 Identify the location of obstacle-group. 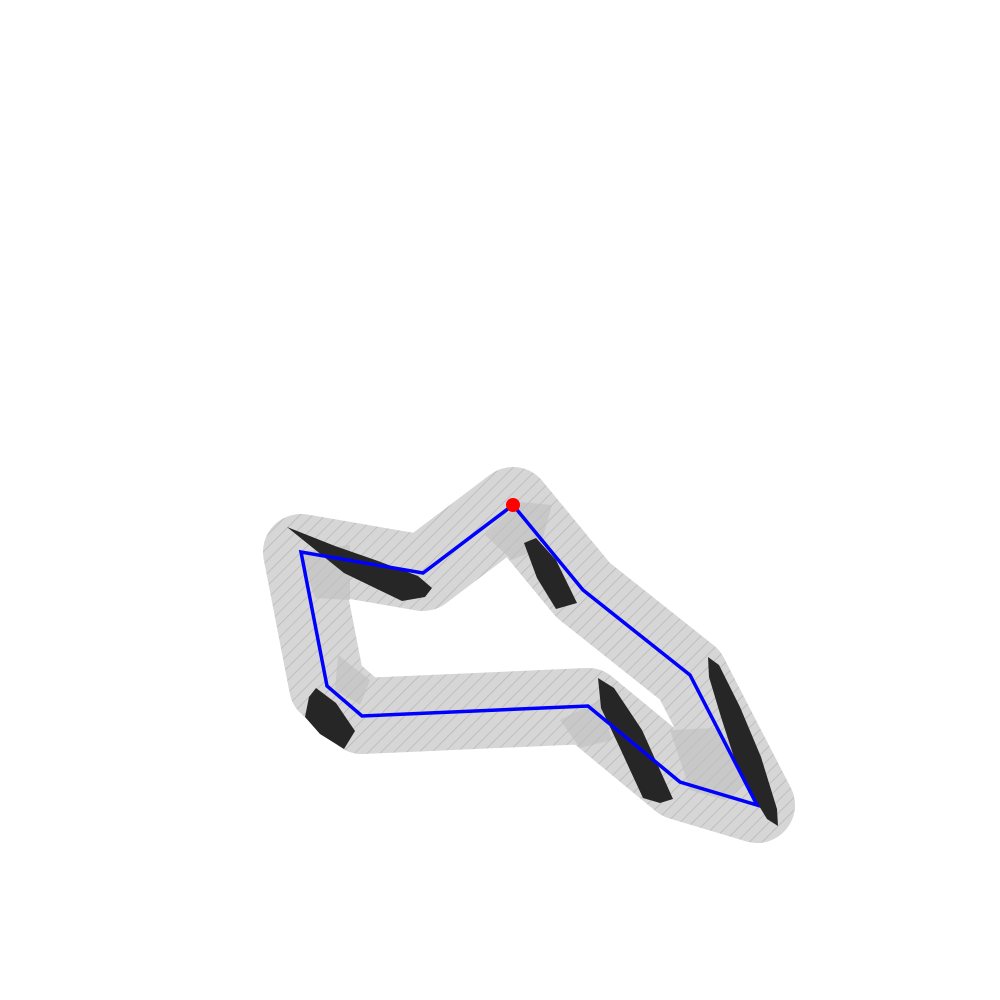
(532, 676).